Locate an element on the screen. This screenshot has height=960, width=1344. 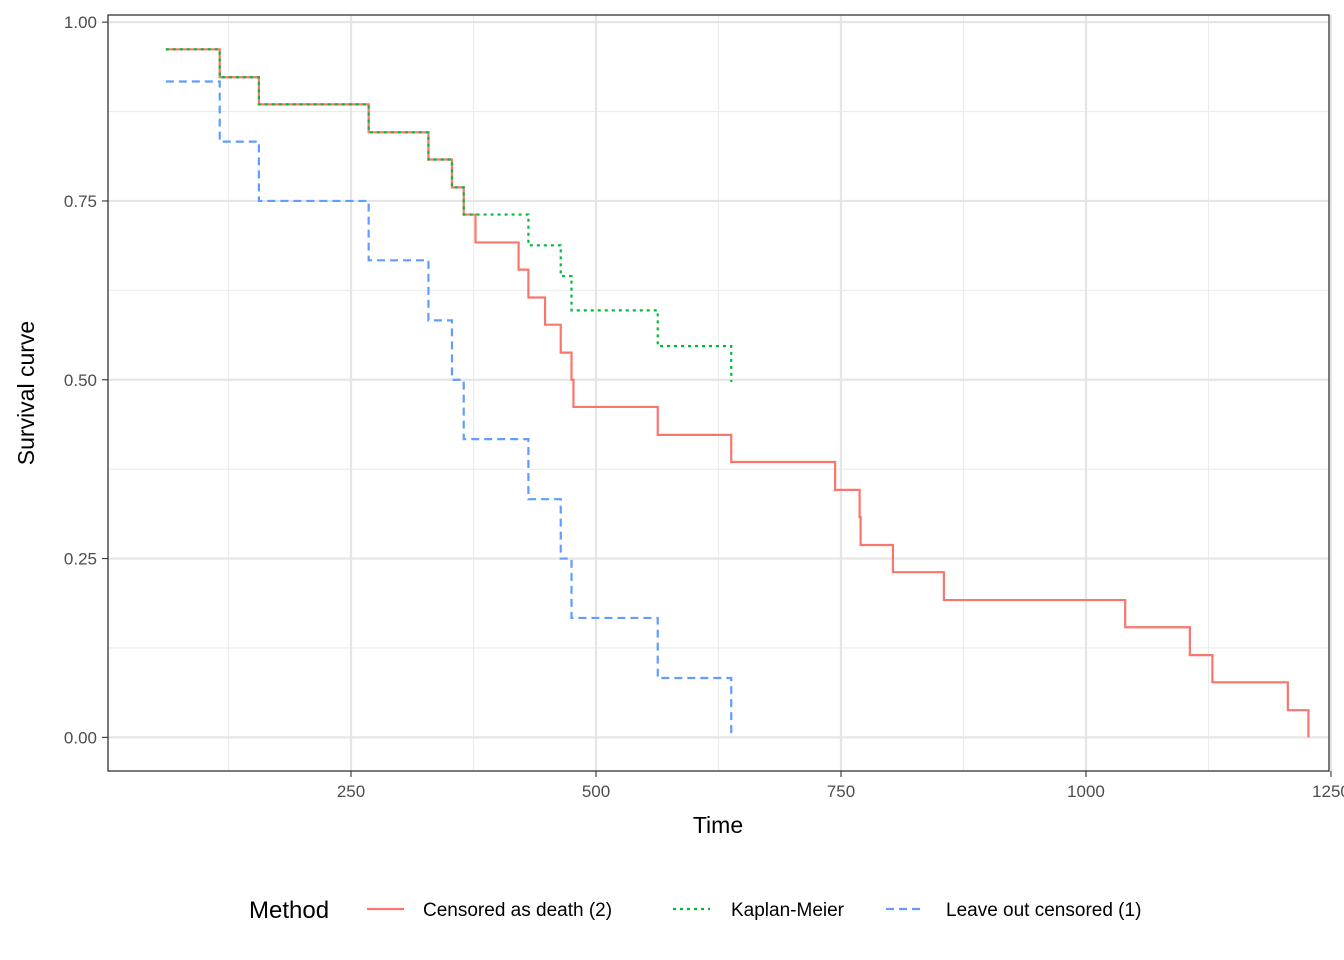
x-tick-label: 250 is located at coordinates (351, 791).